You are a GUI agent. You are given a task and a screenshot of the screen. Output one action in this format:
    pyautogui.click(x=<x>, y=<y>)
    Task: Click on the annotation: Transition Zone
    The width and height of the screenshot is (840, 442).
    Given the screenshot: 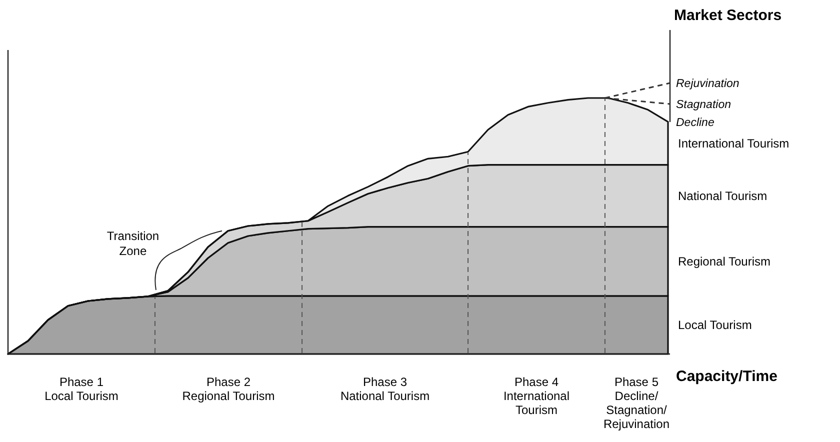 What is the action you would take?
    pyautogui.click(x=133, y=243)
    